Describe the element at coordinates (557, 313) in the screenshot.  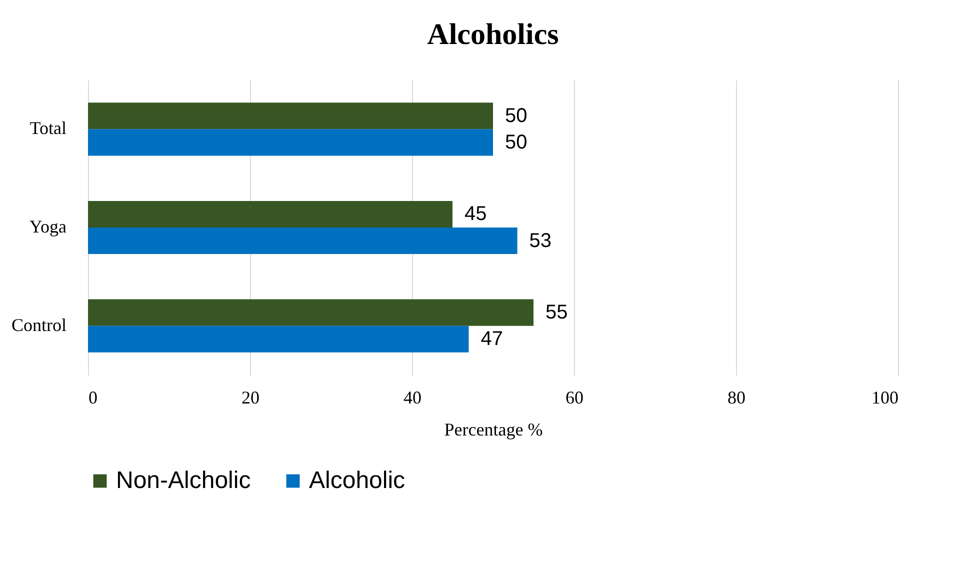
I see `data-label: 55` at that location.